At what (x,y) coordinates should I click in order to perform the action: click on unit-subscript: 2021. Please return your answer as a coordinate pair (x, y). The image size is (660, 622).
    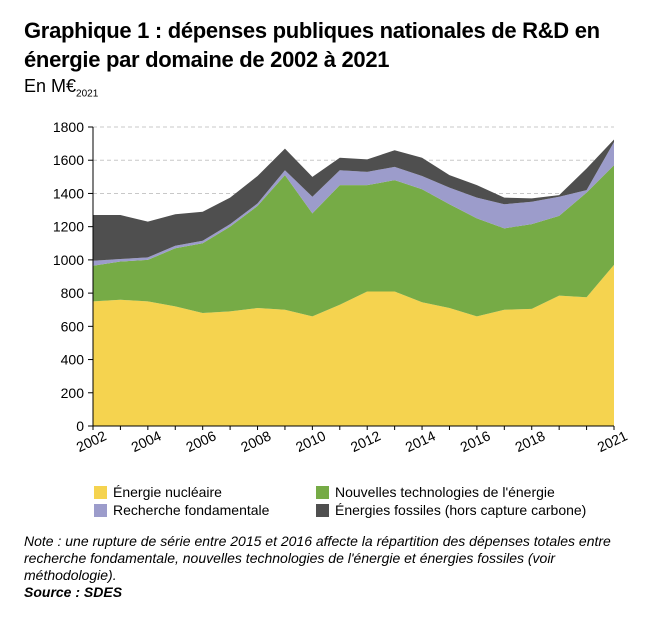
    Looking at the image, I should click on (87, 94).